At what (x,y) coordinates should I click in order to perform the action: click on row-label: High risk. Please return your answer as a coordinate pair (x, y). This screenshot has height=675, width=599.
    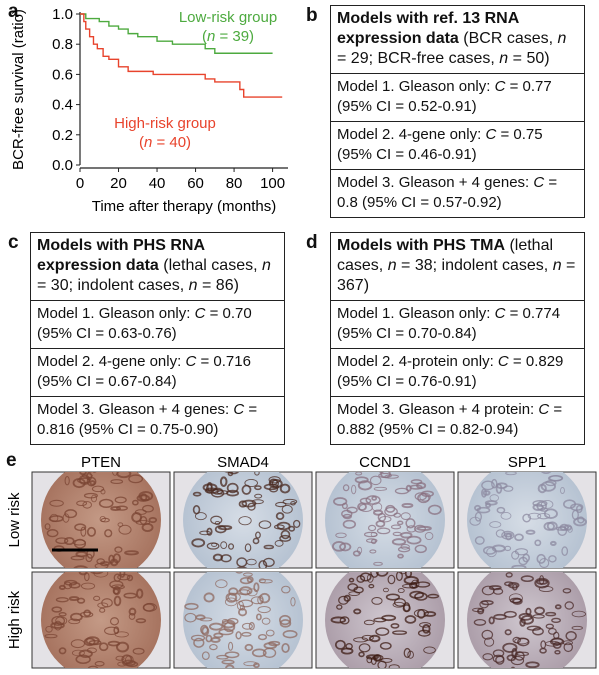
    Looking at the image, I should click on (14, 619).